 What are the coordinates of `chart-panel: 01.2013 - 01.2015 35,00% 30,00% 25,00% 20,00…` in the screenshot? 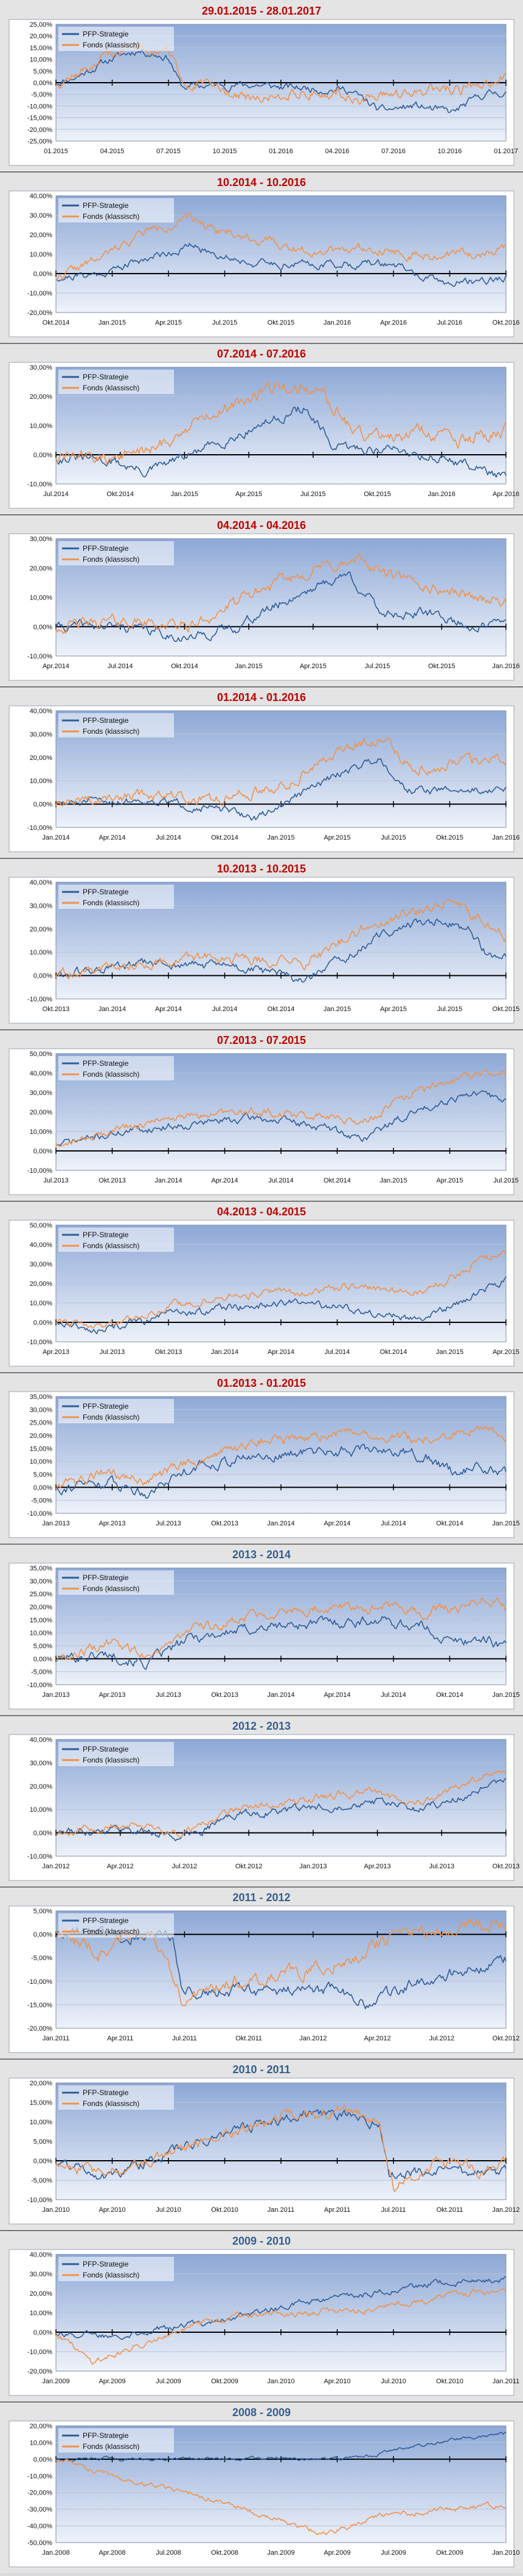 It's located at (261, 1458).